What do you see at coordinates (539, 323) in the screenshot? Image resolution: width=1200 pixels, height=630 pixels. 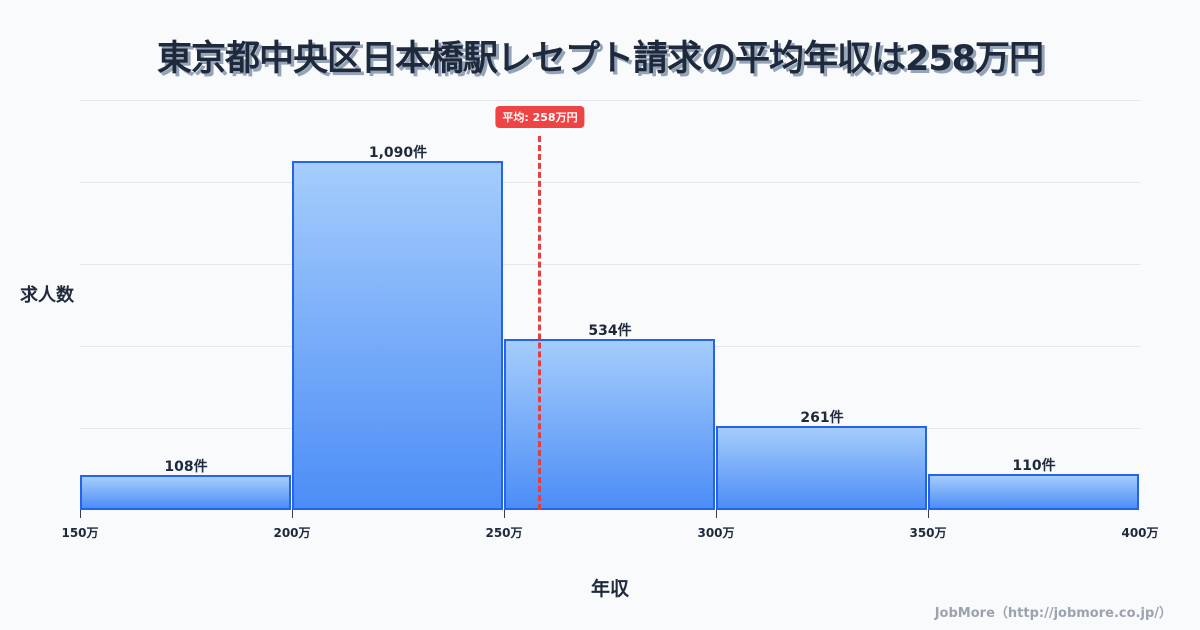 I see `average-line` at bounding box center [539, 323].